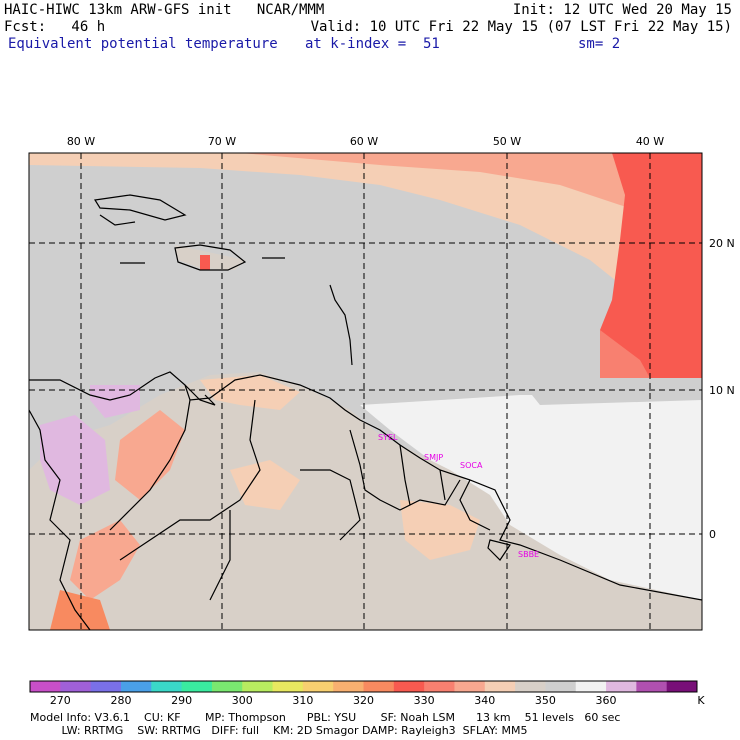  Describe the element at coordinates (303, 700) in the screenshot. I see `colorbar-tick-label: 310` at that location.